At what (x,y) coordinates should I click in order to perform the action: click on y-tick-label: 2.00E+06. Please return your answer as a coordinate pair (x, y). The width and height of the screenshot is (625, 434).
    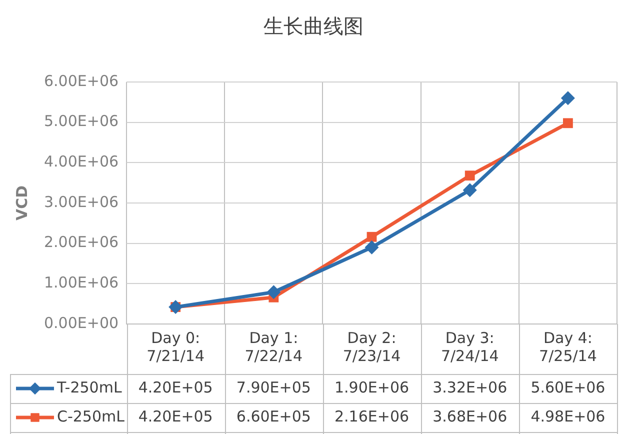
    Looking at the image, I should click on (81, 242).